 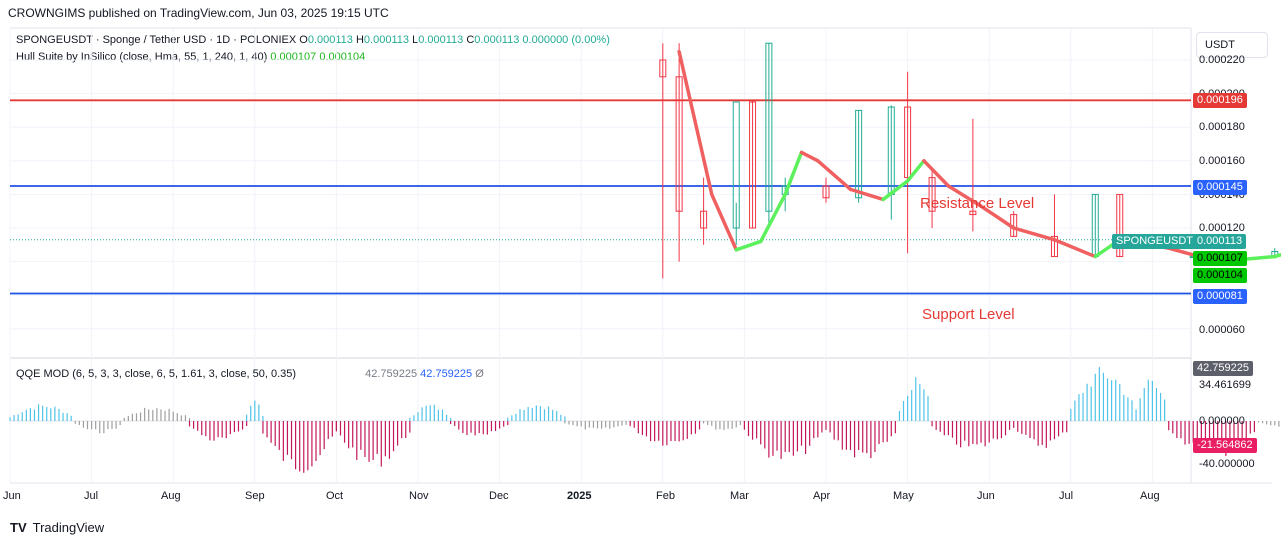 What do you see at coordinates (1220, 187) in the screenshot?
I see `resistance-price-label: 0.000145` at bounding box center [1220, 187].